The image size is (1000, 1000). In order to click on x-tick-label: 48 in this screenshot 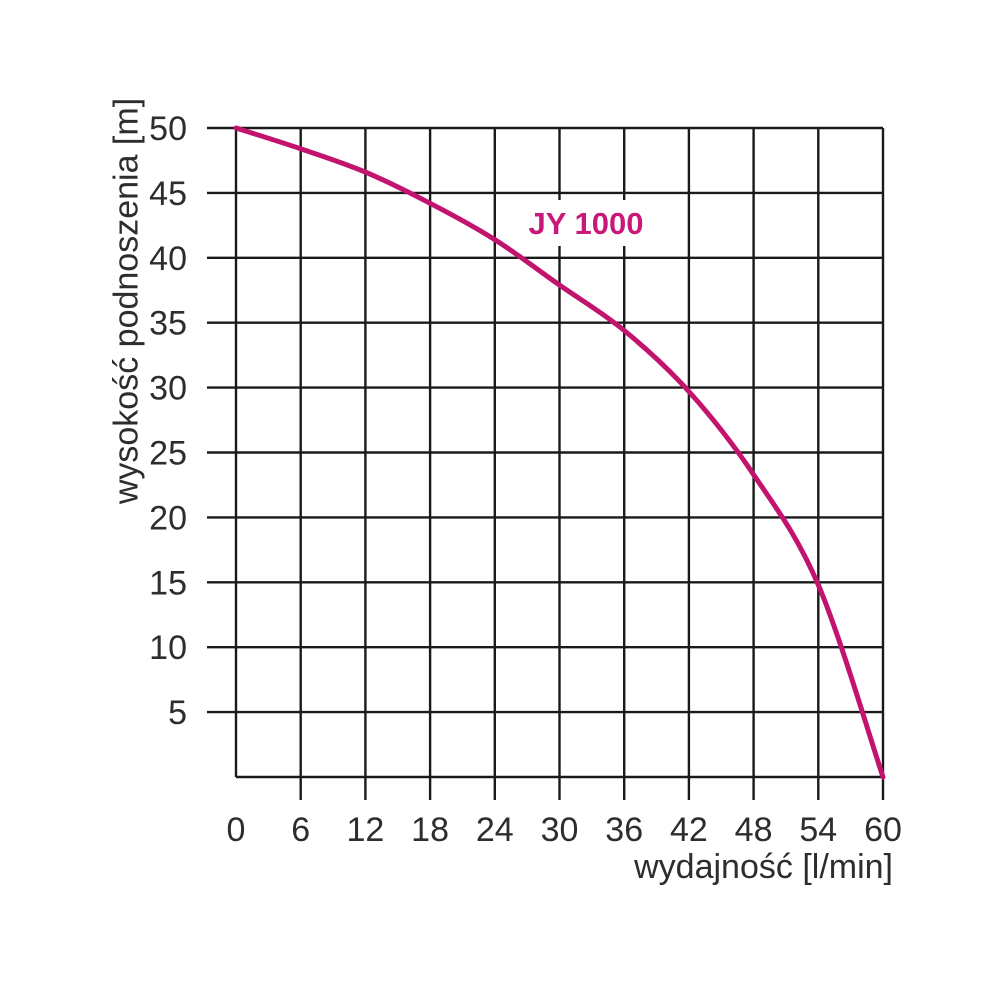, I will do `click(754, 830)`.